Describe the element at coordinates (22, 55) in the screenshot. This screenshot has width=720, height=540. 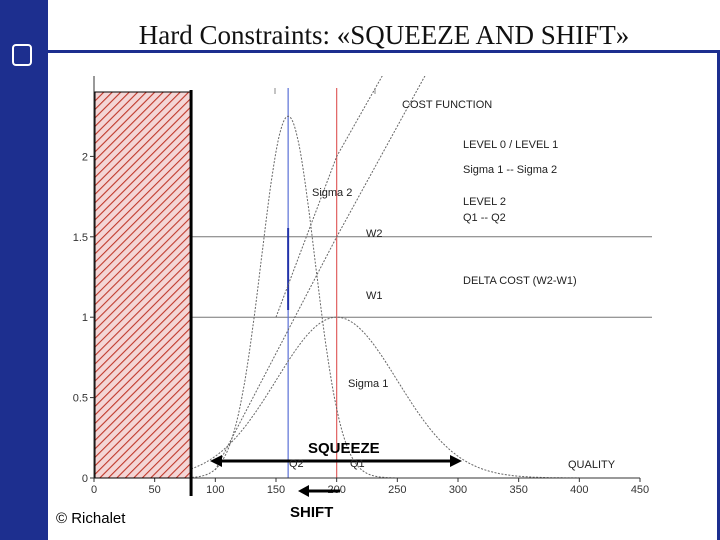
I see `logo-icon` at that location.